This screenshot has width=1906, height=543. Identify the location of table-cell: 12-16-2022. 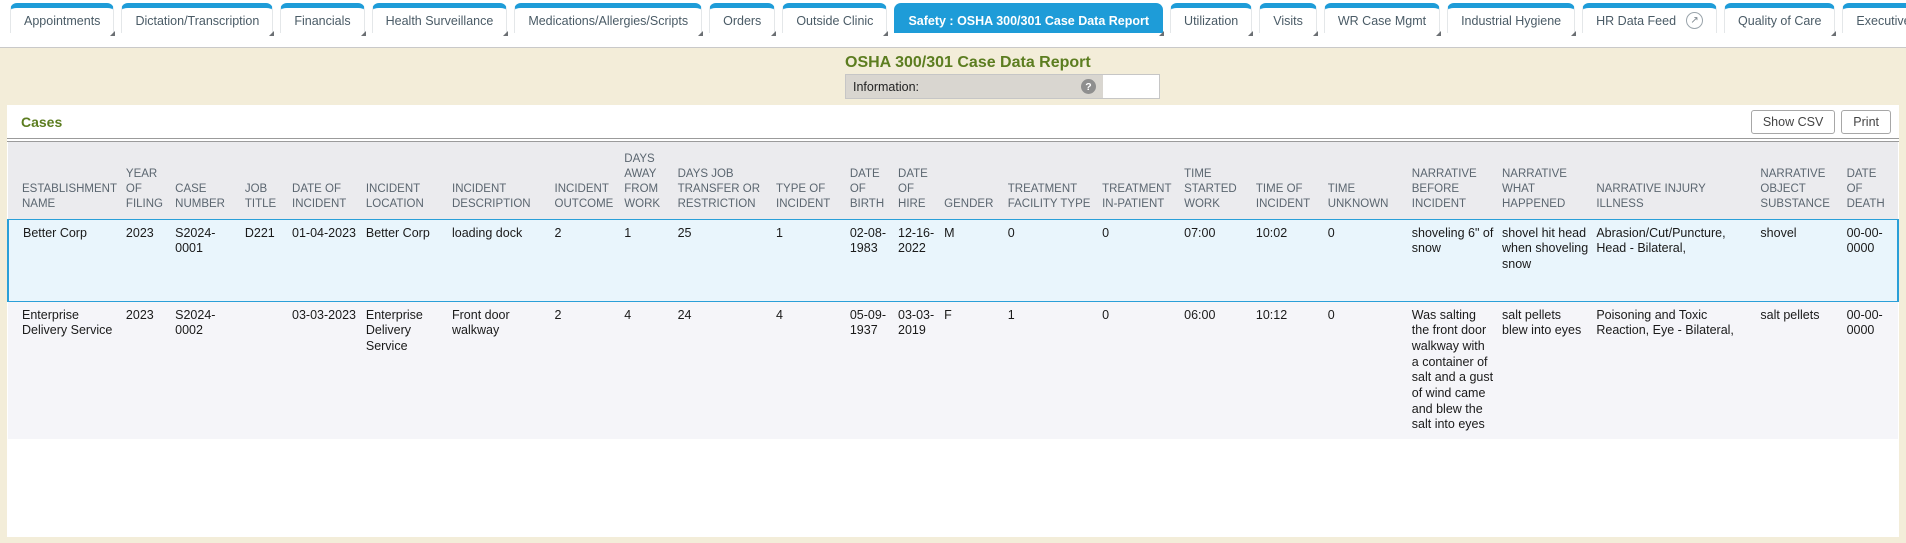
(921, 260).